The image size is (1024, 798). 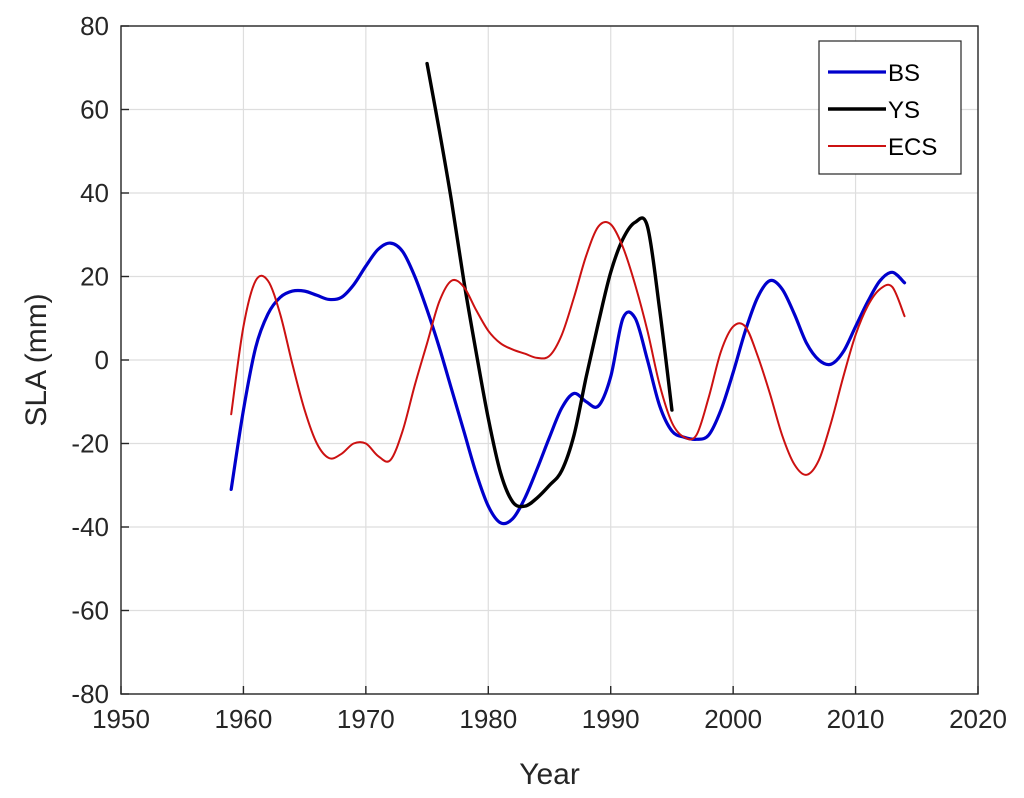 I want to click on y-tick-label: -60, so click(x=90, y=611).